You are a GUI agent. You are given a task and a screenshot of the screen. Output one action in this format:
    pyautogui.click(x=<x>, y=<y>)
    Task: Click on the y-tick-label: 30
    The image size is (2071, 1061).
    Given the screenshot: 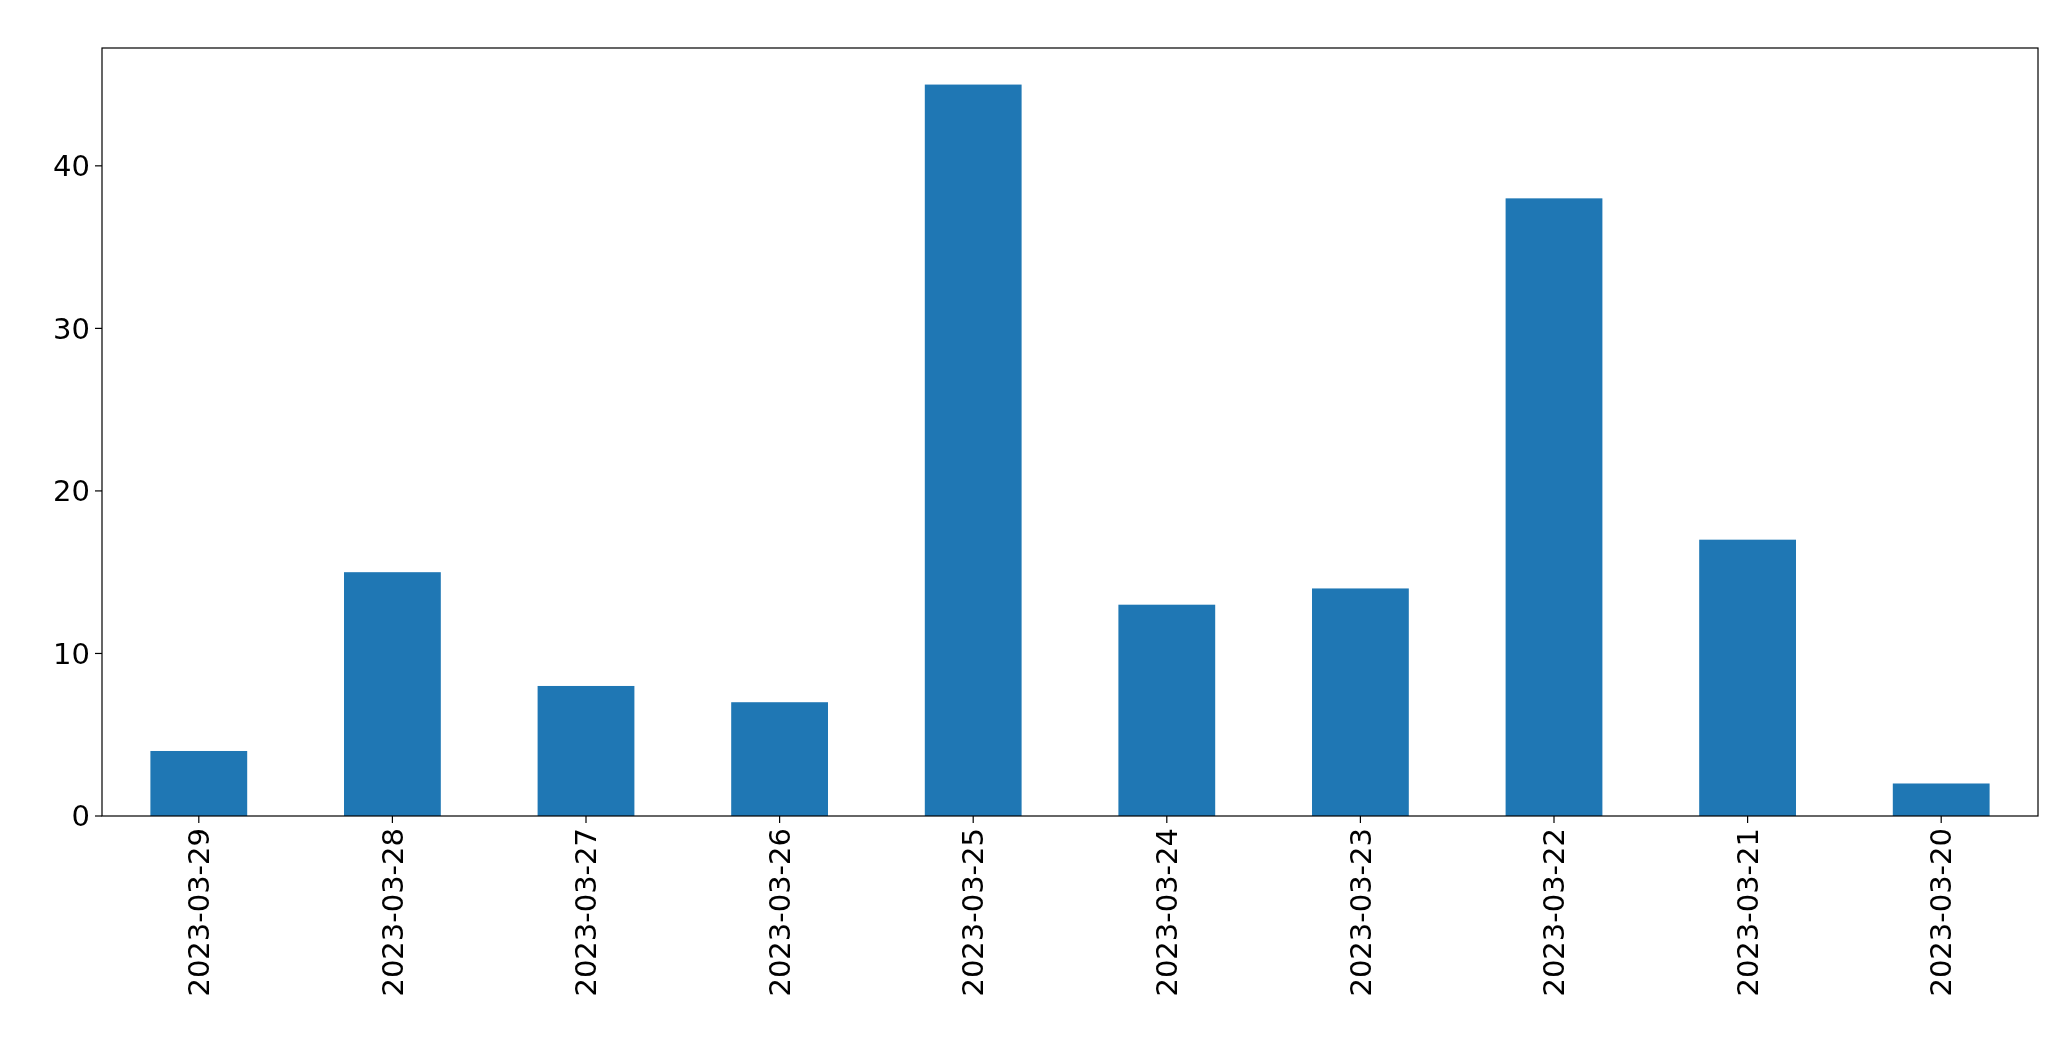 What is the action you would take?
    pyautogui.click(x=71, y=328)
    